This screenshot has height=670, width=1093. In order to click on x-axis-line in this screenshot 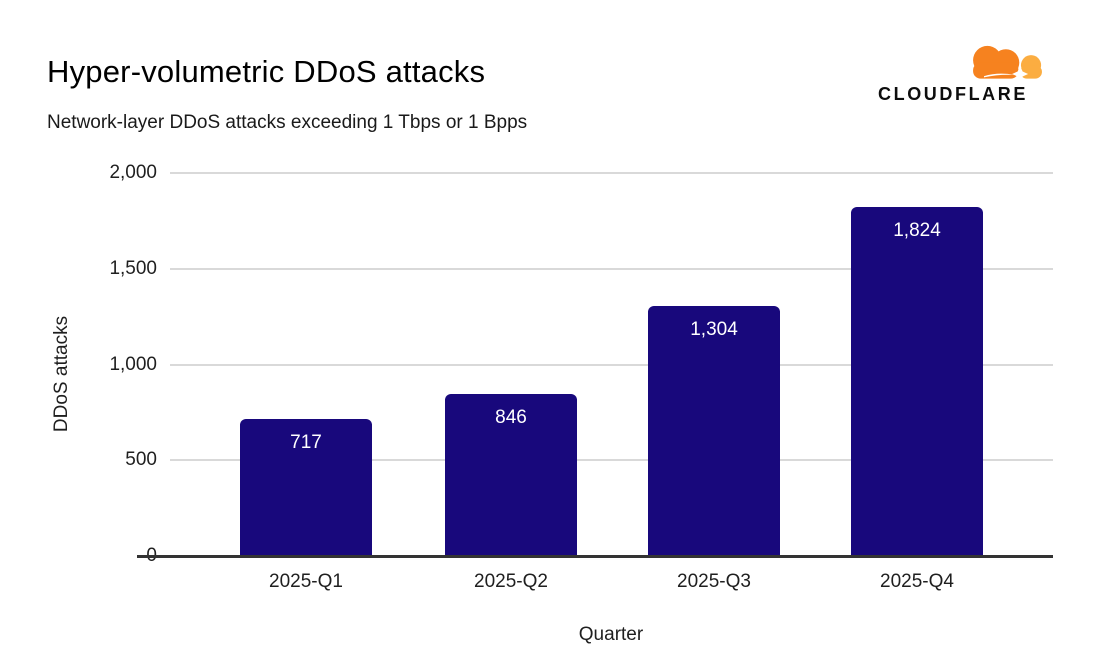, I will do `click(595, 556)`.